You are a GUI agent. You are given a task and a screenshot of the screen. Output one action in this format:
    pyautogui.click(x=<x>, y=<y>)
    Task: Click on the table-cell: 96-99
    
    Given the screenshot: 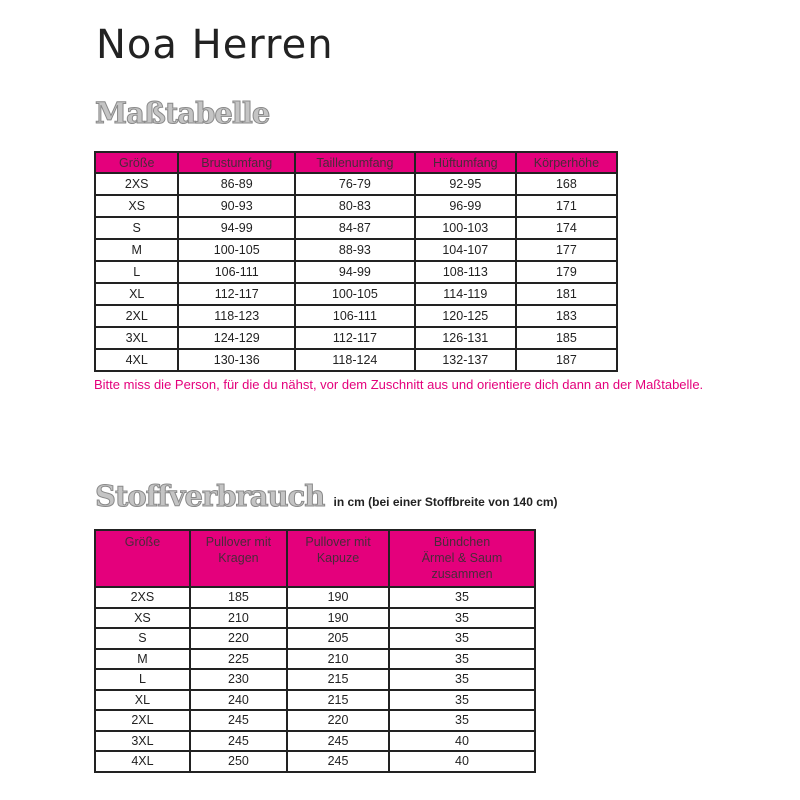 What is the action you would take?
    pyautogui.click(x=465, y=206)
    